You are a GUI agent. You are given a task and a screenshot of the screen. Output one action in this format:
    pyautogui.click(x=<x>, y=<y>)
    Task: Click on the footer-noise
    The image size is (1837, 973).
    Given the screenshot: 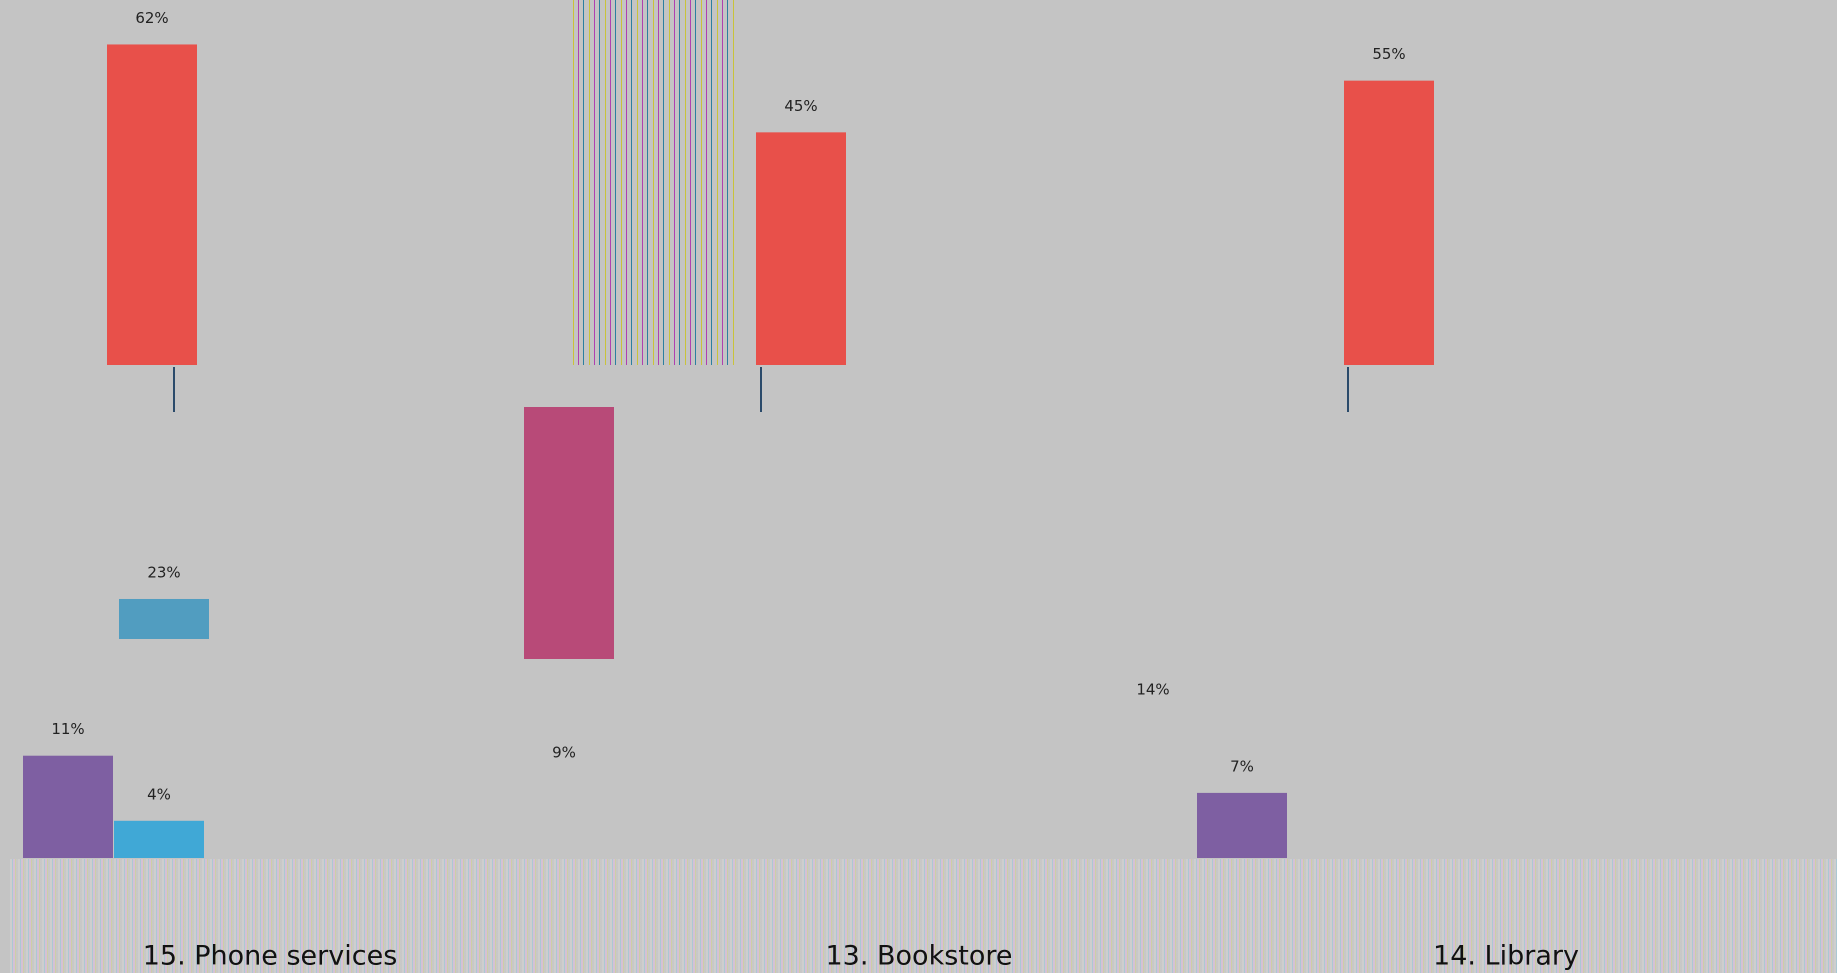 What is the action you would take?
    pyautogui.click(x=923, y=916)
    